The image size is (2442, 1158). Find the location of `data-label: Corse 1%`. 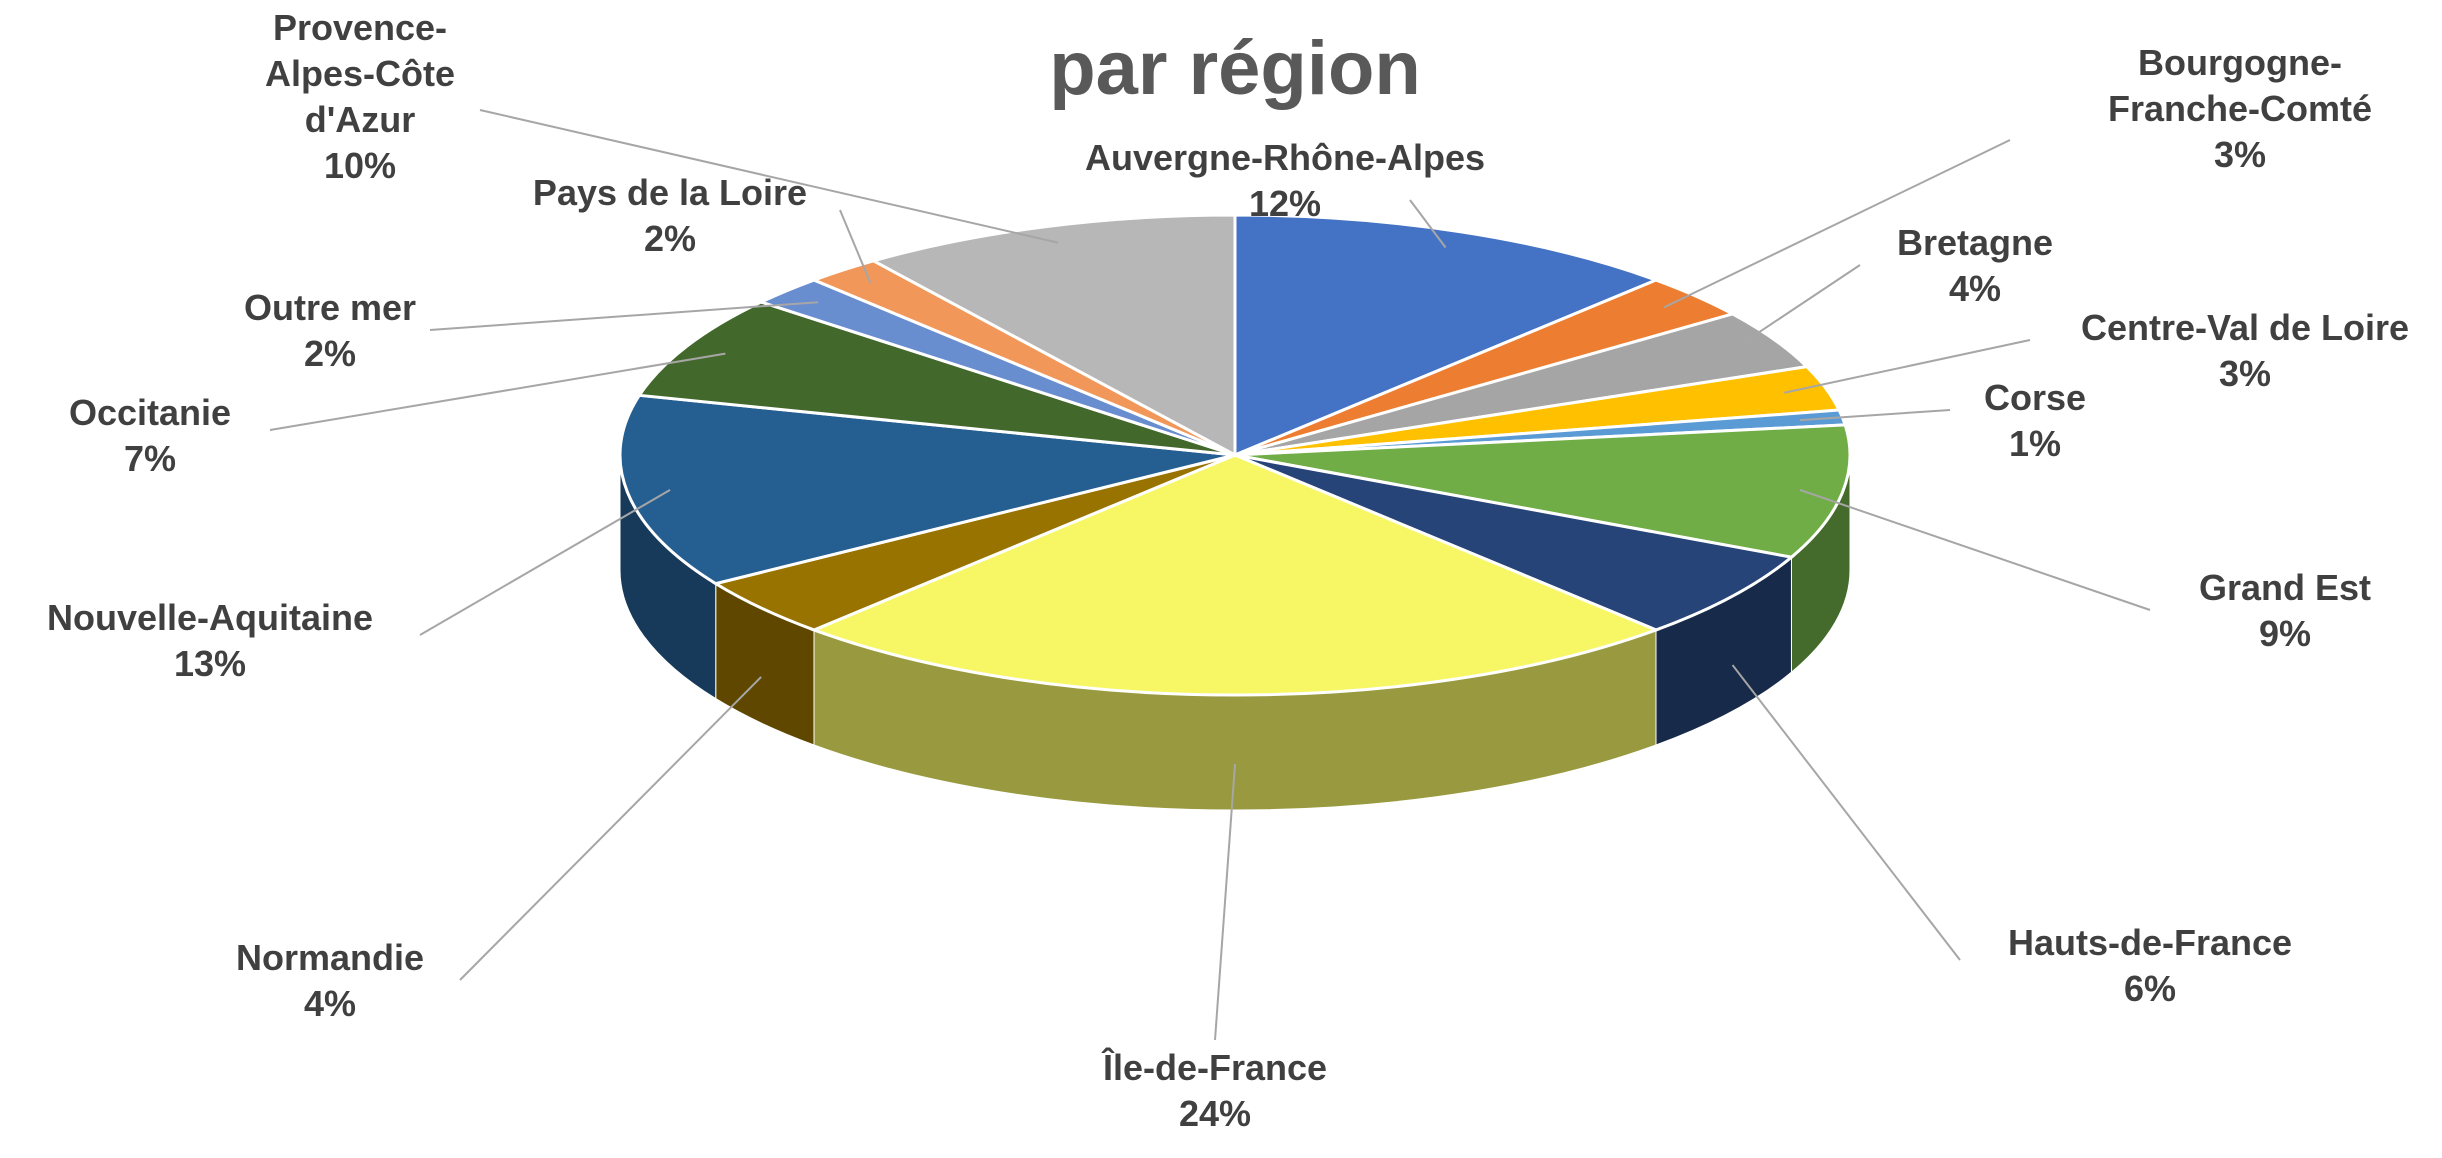

data-label: Corse 1% is located at coordinates (2035, 421).